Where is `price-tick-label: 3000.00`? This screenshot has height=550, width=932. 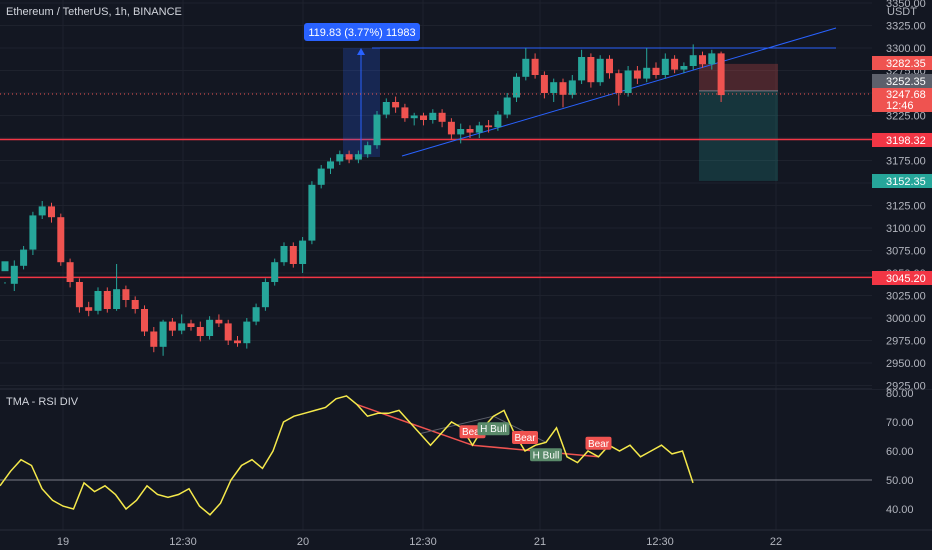
price-tick-label: 3000.00 is located at coordinates (906, 319).